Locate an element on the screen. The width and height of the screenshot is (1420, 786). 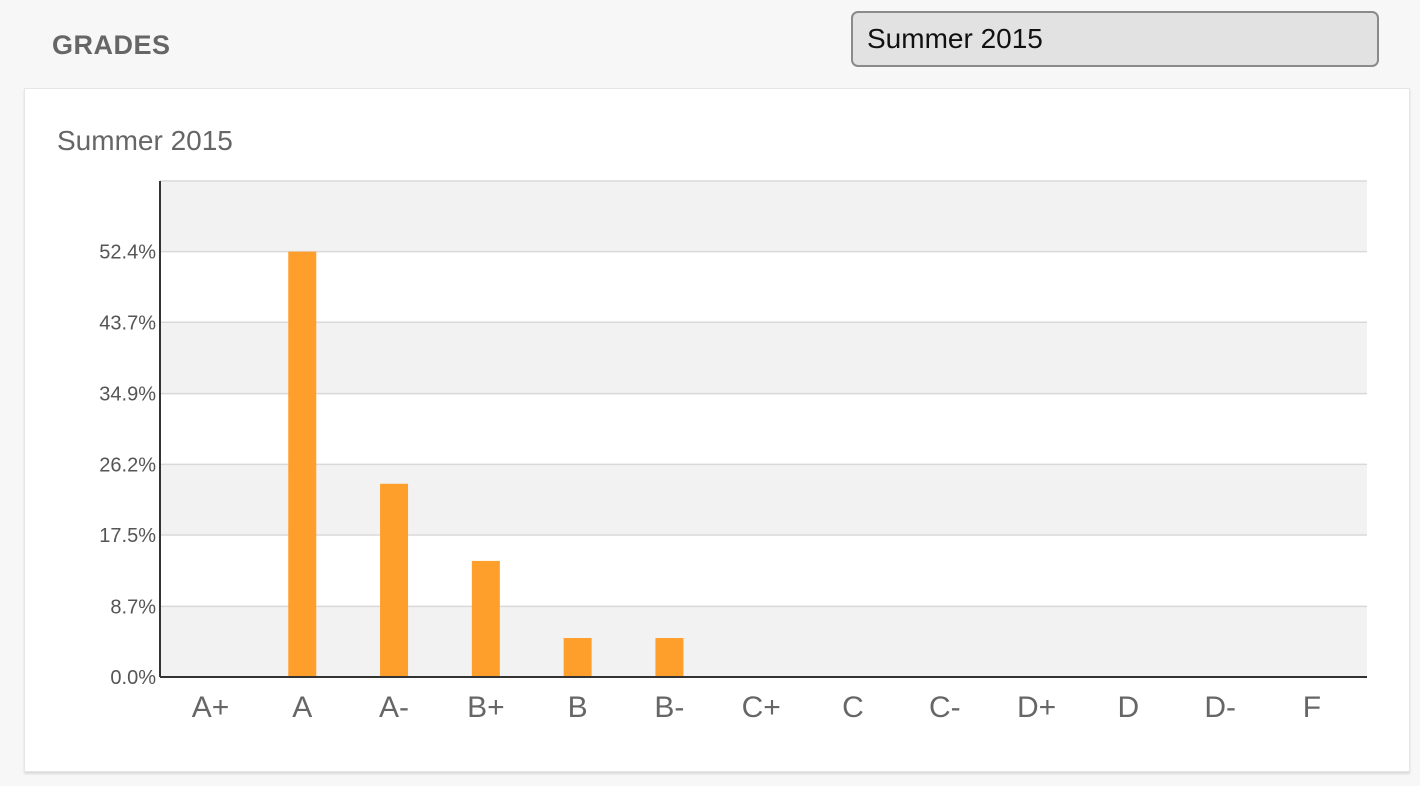
chart-title: Summer 2015 is located at coordinates (145, 140).